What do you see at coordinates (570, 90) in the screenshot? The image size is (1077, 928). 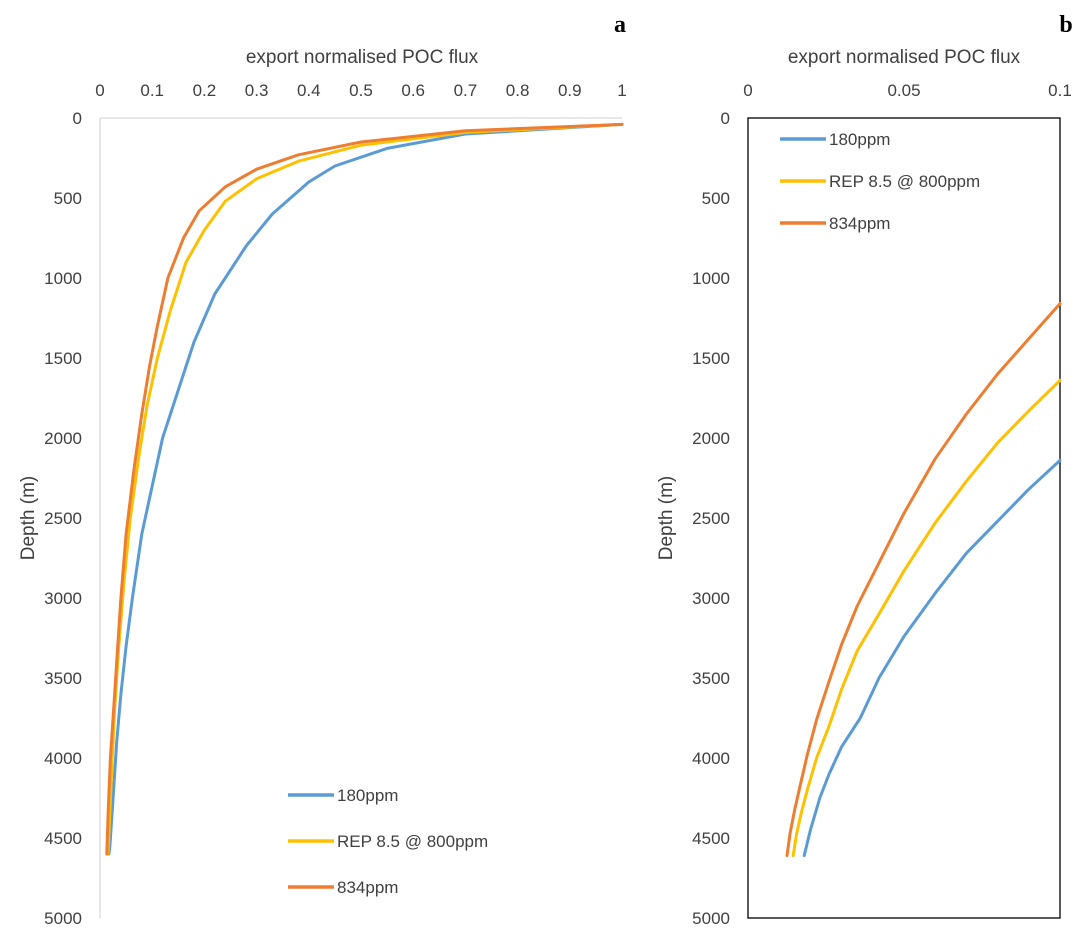 I see `x-tick-label: 0.9` at bounding box center [570, 90].